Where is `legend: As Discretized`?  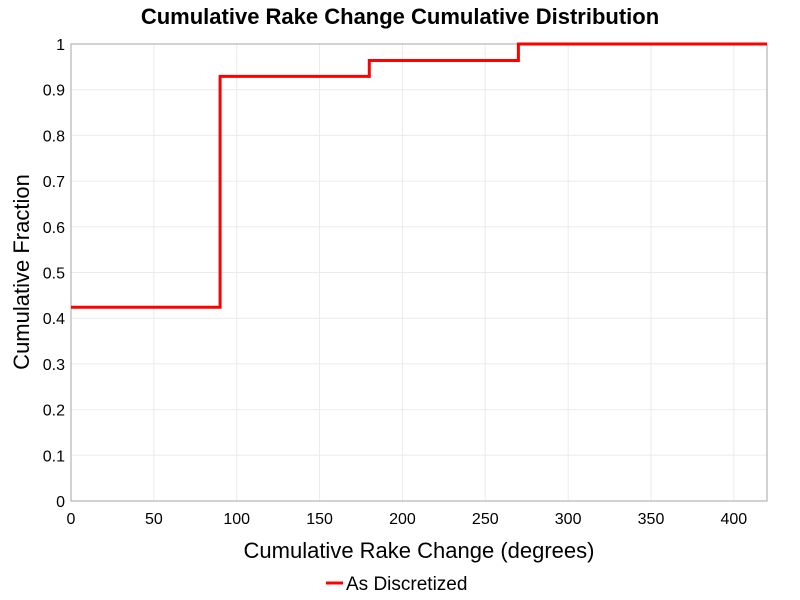 legend: As Discretized is located at coordinates (396, 584).